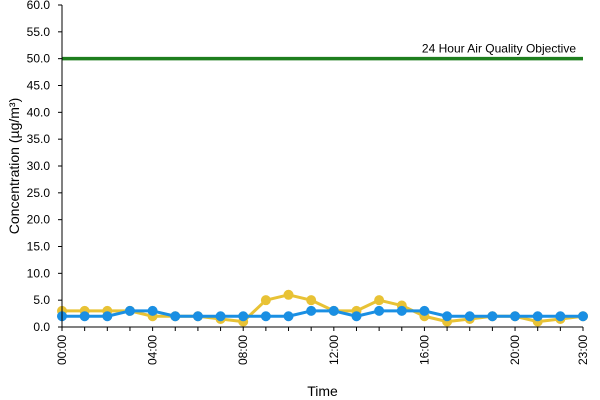 This screenshot has height=400, width=600. Describe the element at coordinates (39, 86) in the screenshot. I see `y-tick-label: 45.0` at that location.